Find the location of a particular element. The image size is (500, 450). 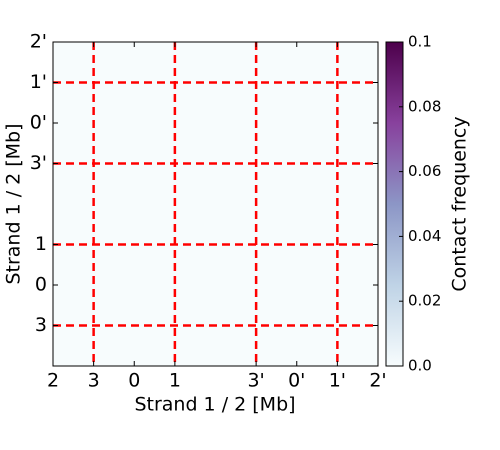

y-tick-label: 0' is located at coordinates (38, 123).